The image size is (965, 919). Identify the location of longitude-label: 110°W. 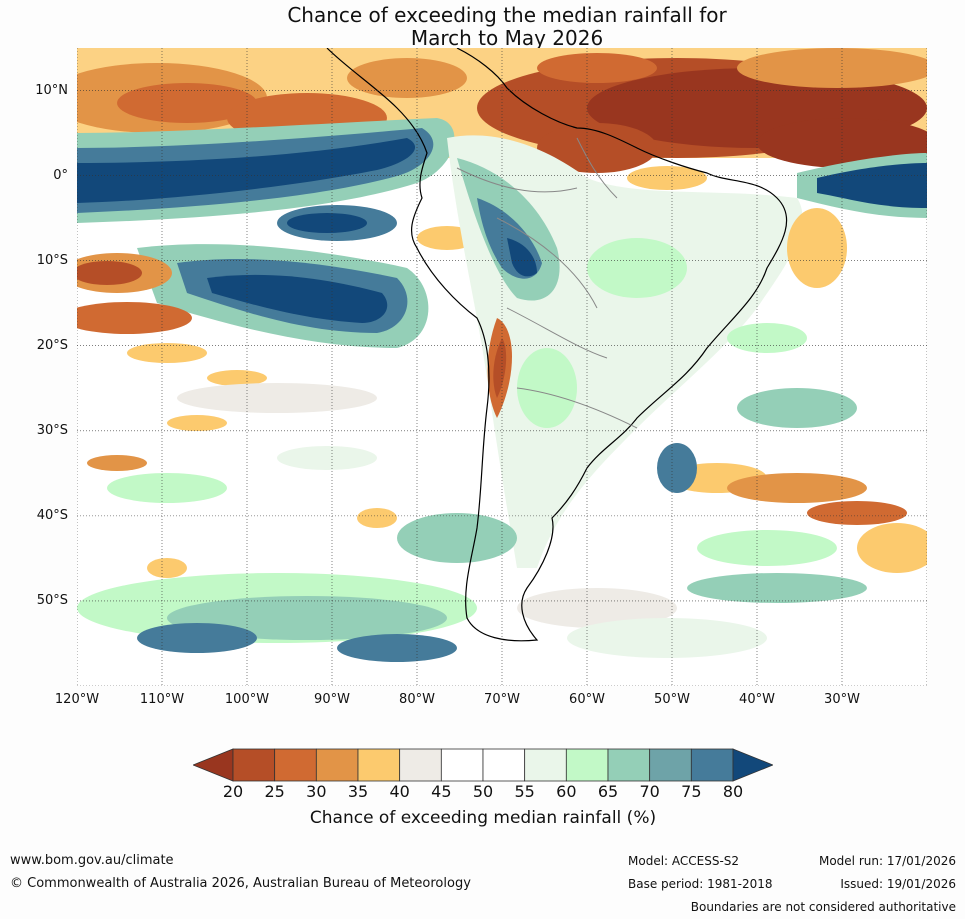
(162, 699).